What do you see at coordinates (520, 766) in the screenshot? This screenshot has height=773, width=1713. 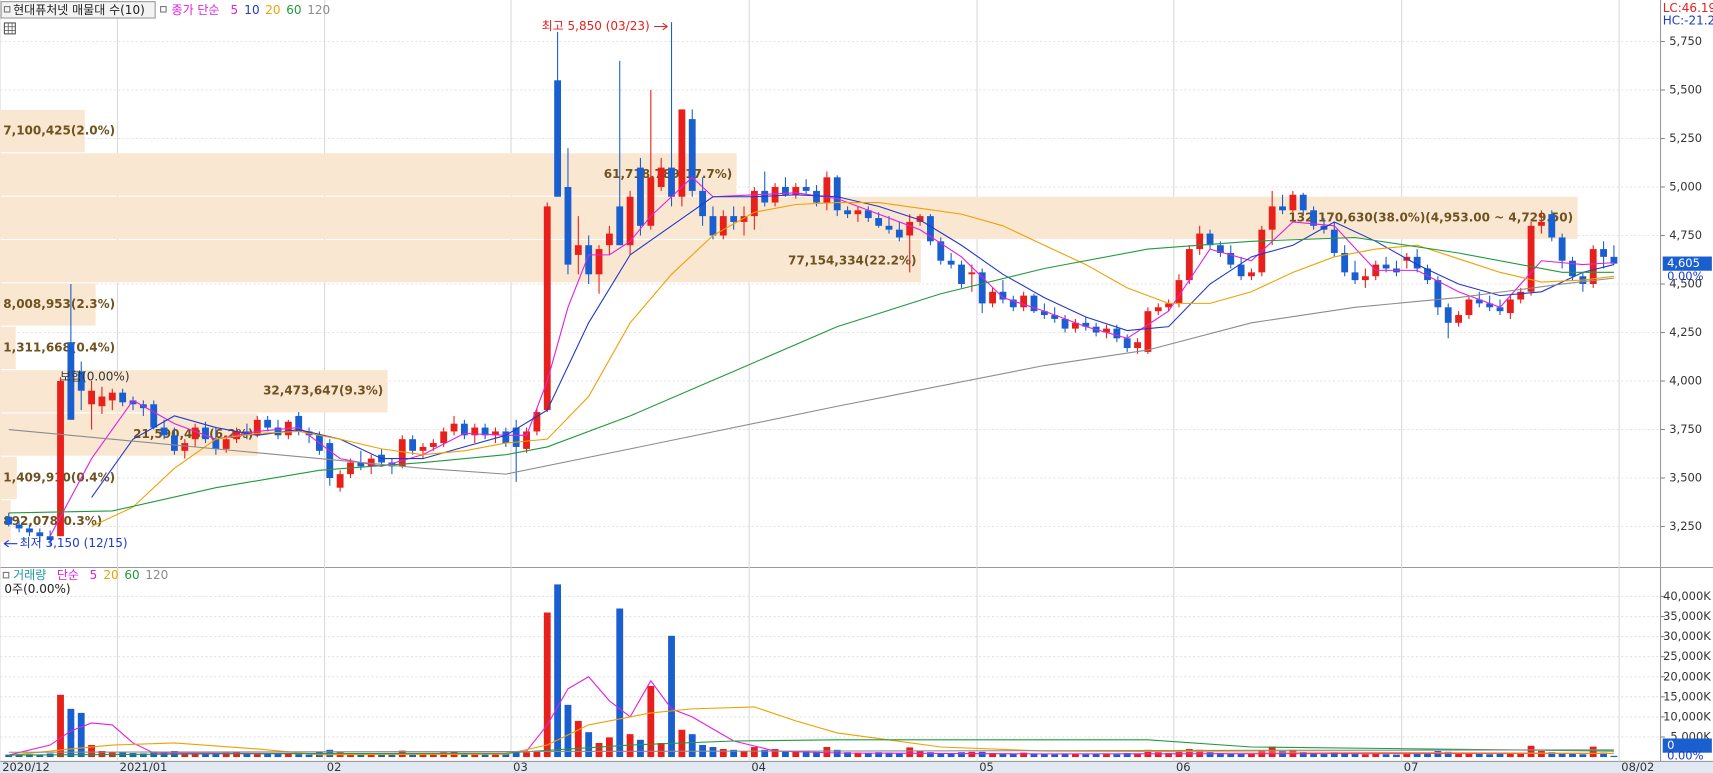 I see `x-tick-label: 03` at bounding box center [520, 766].